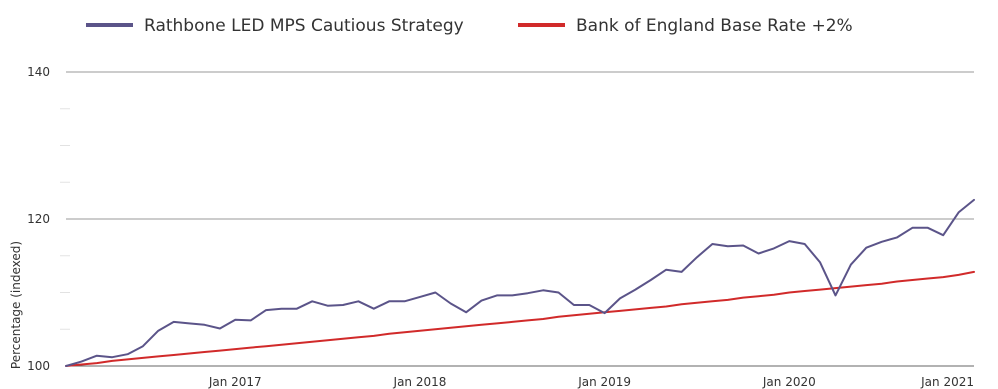  What do you see at coordinates (789, 382) in the screenshot?
I see `x-tick-label: Jan 2020` at bounding box center [789, 382].